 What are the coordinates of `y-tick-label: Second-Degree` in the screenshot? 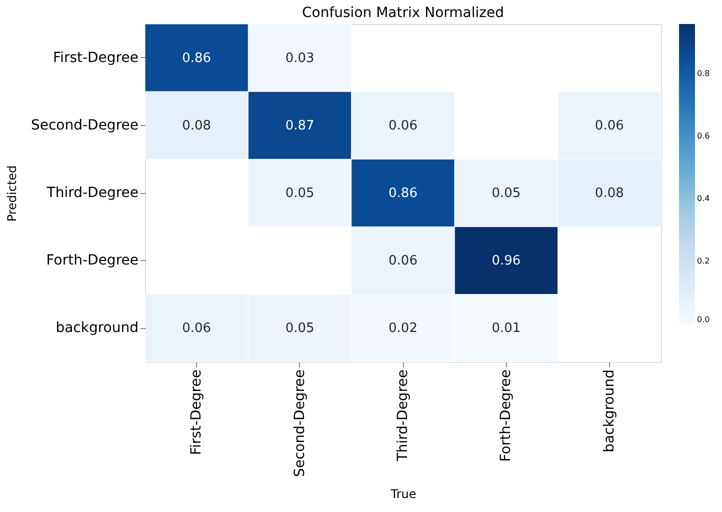 It's located at (84, 125).